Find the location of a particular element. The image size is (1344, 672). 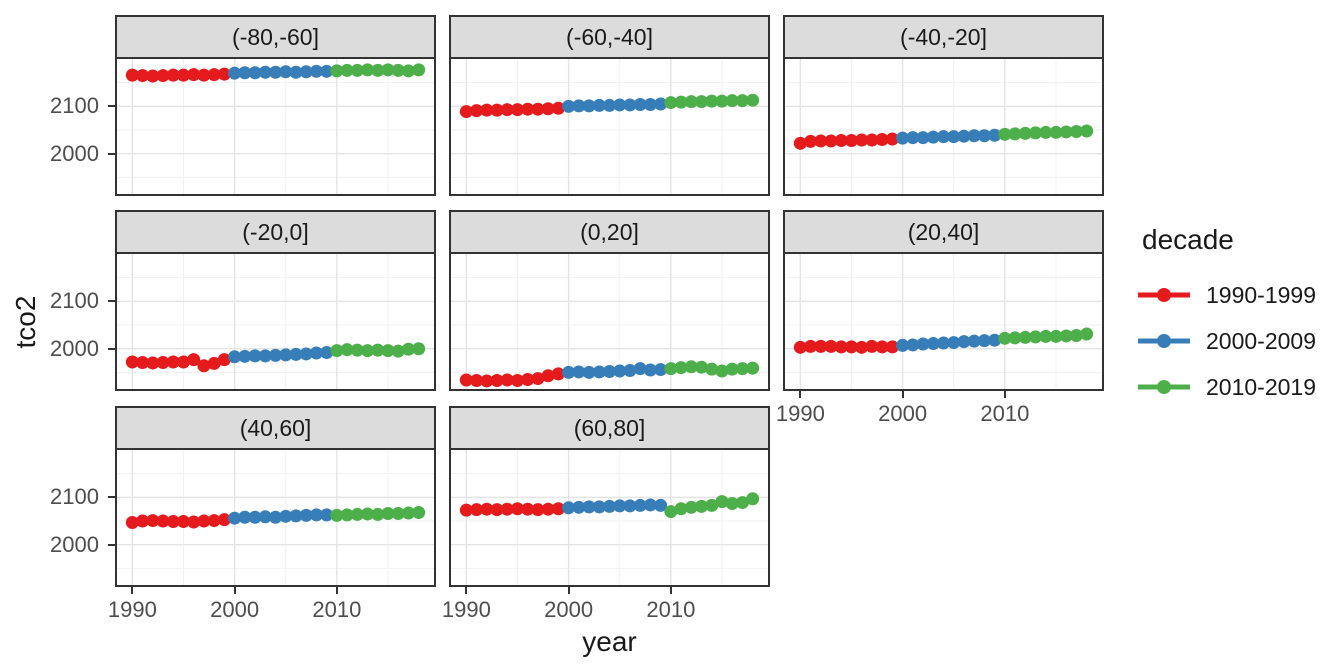

facet-strip: (-60,-40] is located at coordinates (609, 37).